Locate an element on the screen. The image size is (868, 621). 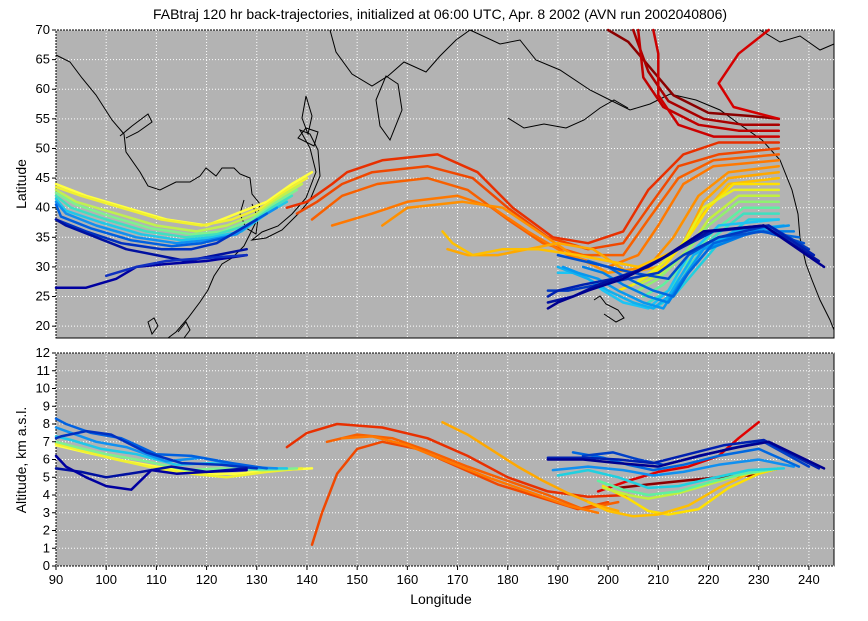
xtick-label: 90 is located at coordinates (56, 579).